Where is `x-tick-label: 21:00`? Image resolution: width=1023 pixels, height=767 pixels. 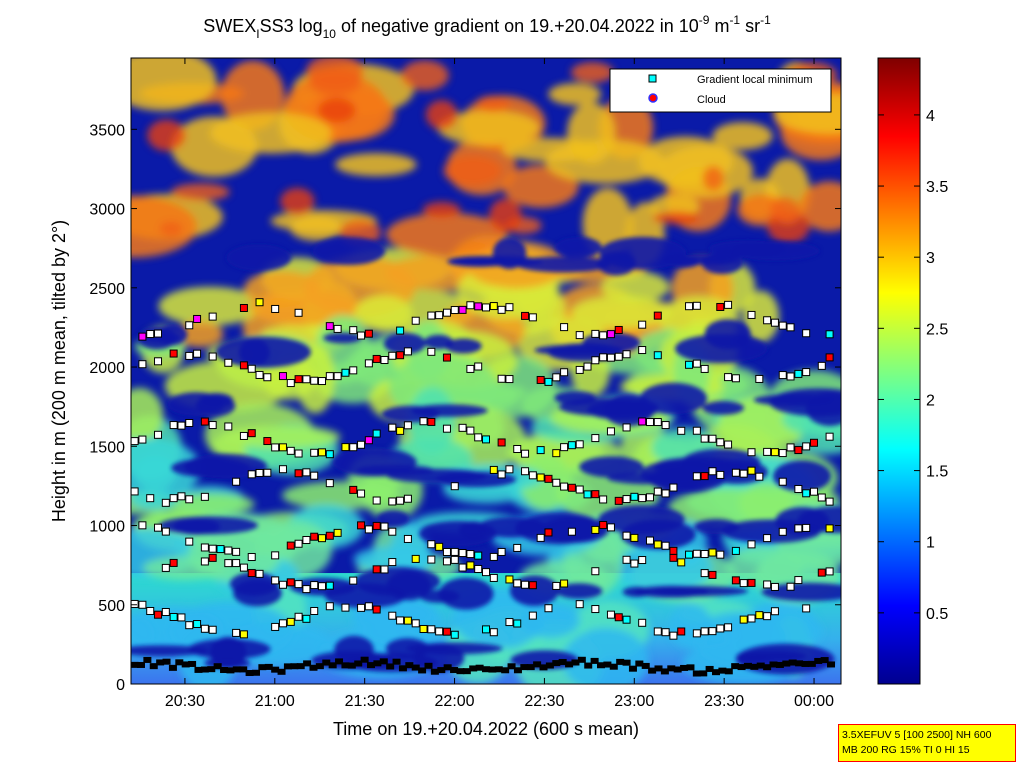
x-tick-label: 21:00 is located at coordinates (275, 701).